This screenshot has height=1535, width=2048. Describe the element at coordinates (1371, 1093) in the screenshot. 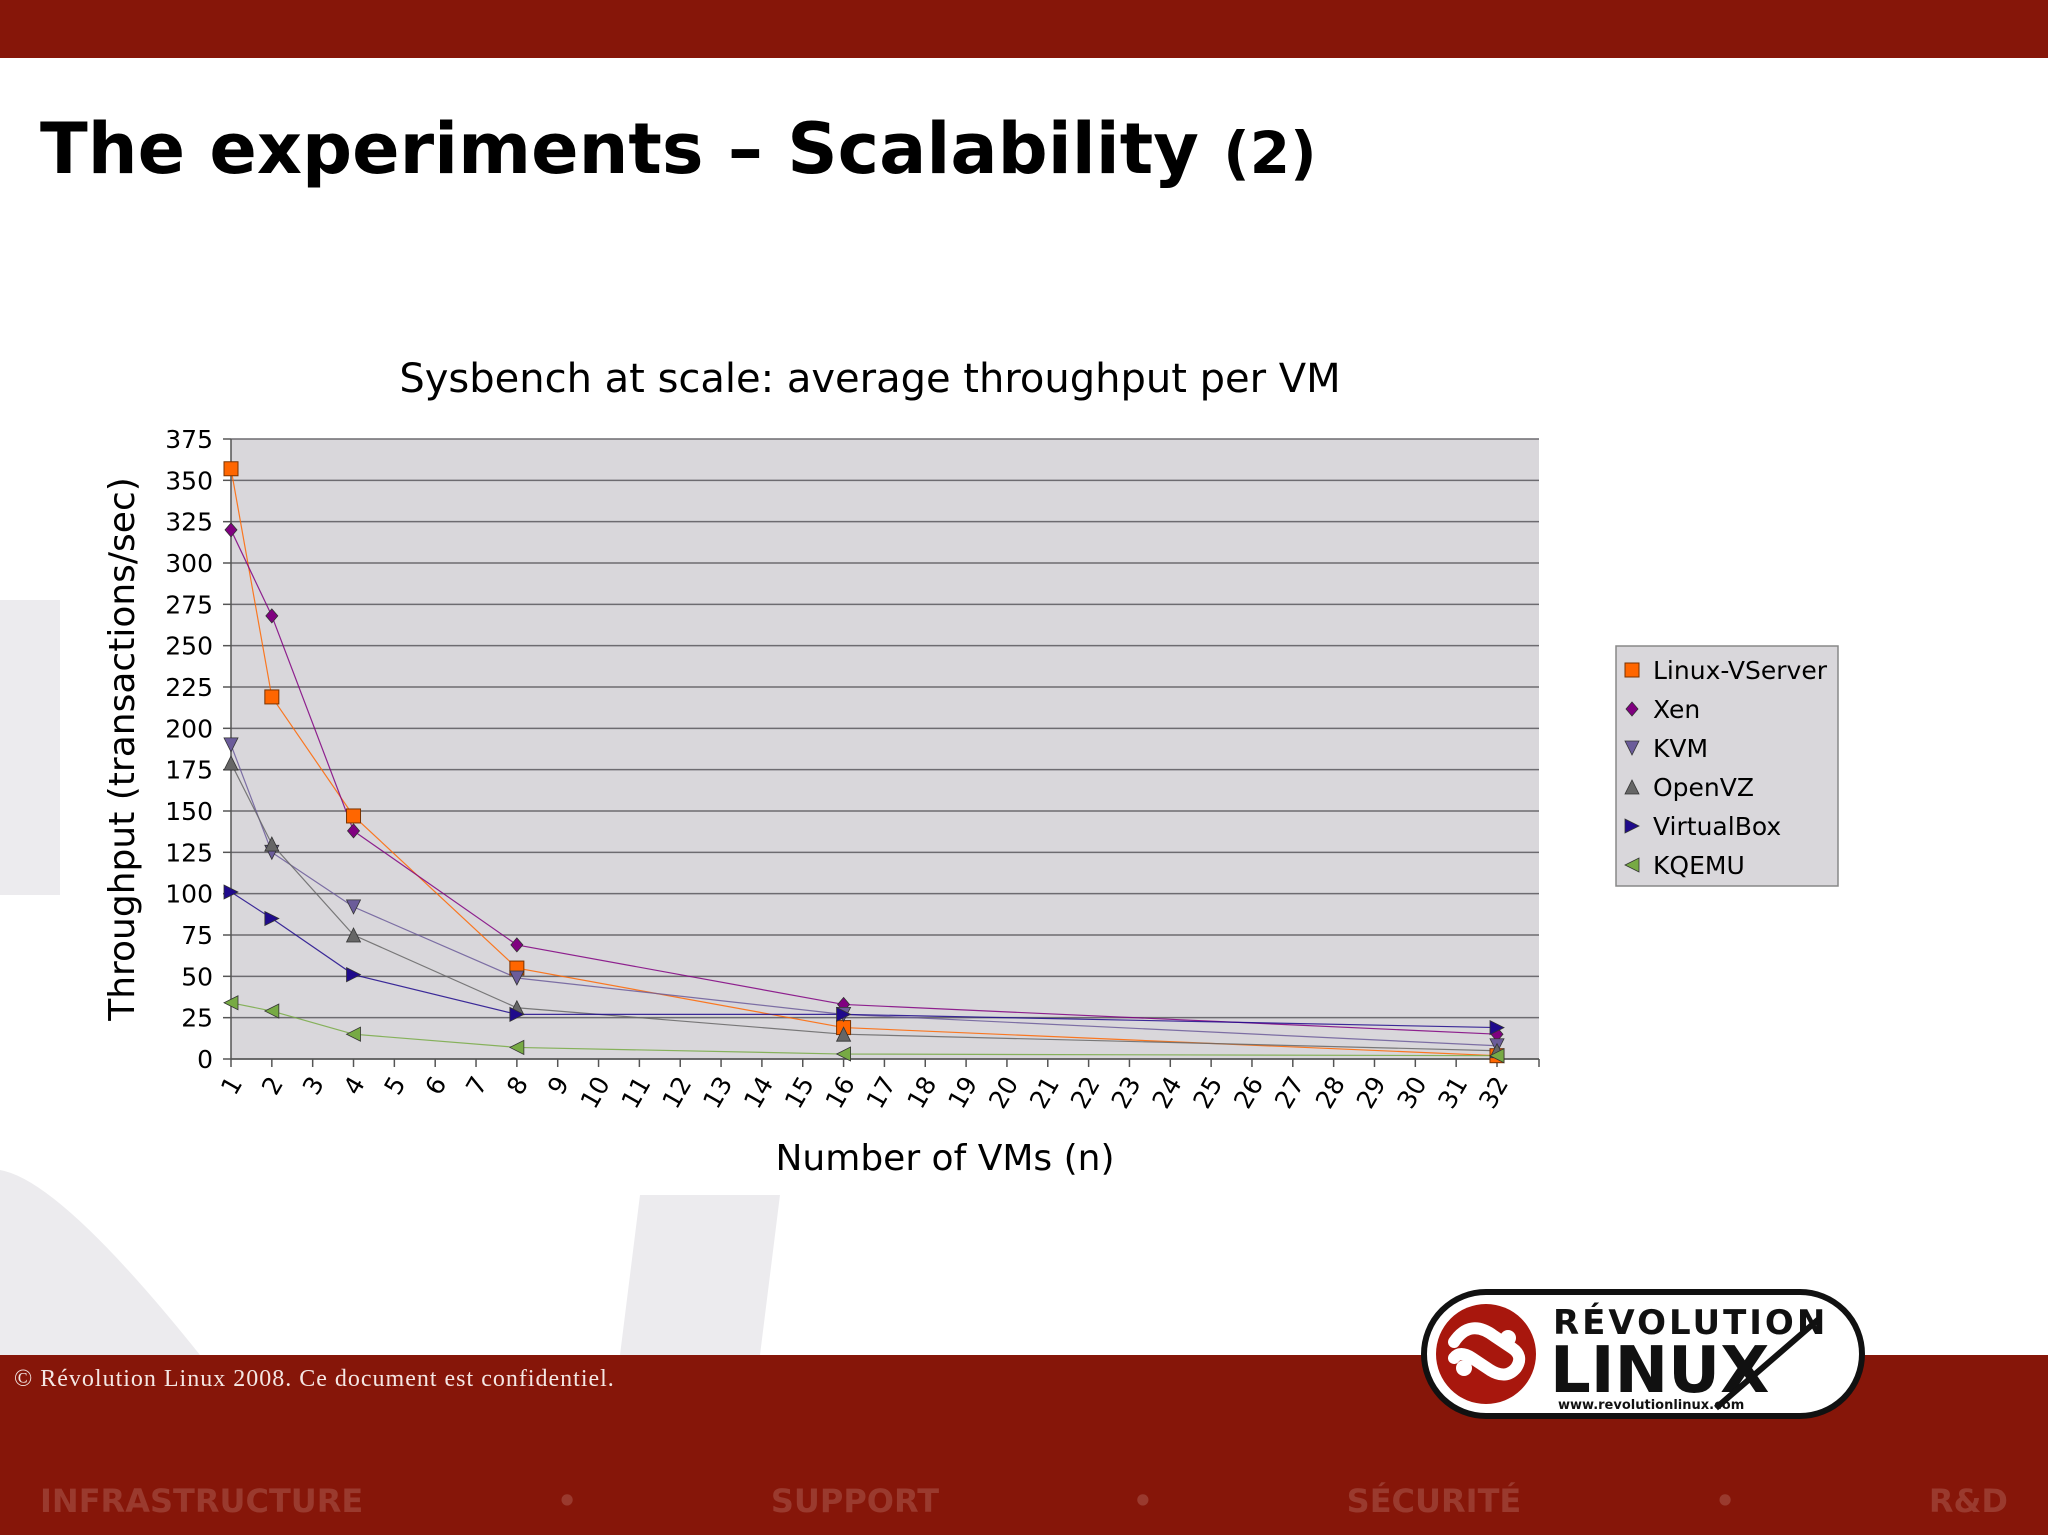

I see `x-tick-label: 29` at that location.